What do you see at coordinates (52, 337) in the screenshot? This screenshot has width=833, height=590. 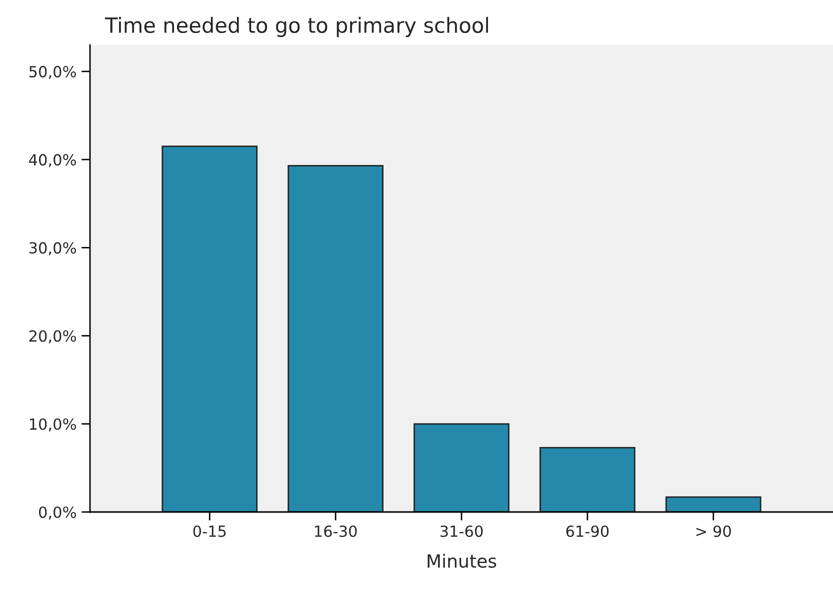 I see `y-tick-label: 20,0%` at bounding box center [52, 337].